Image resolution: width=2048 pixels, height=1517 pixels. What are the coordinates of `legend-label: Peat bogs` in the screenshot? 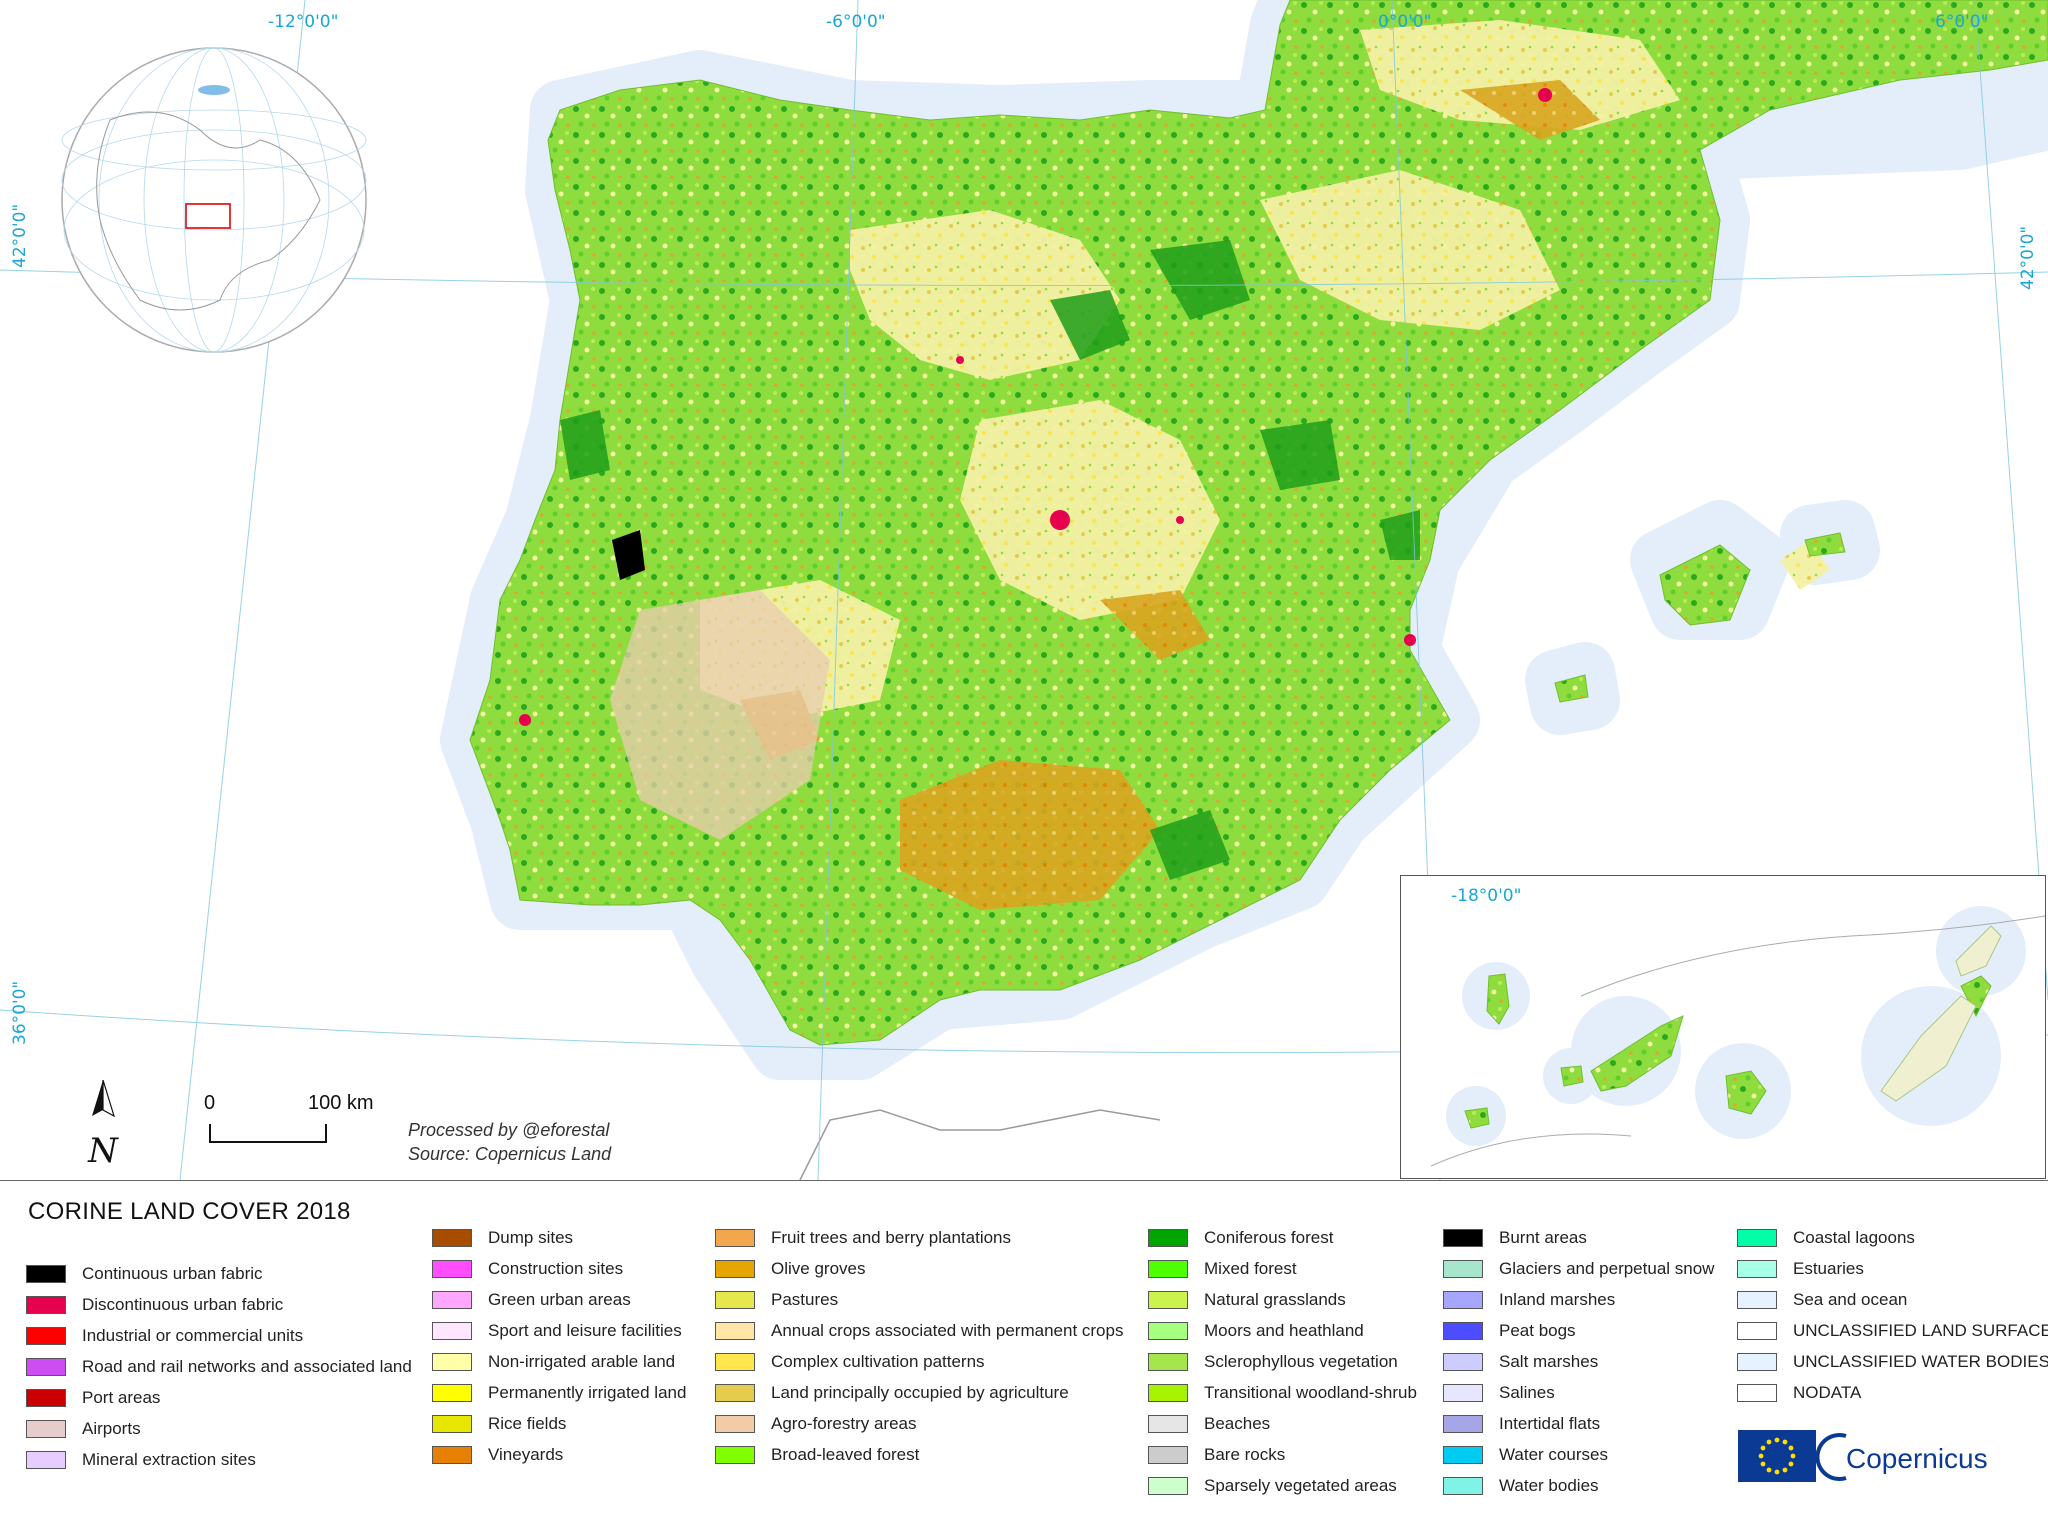 It's located at (1537, 1330).